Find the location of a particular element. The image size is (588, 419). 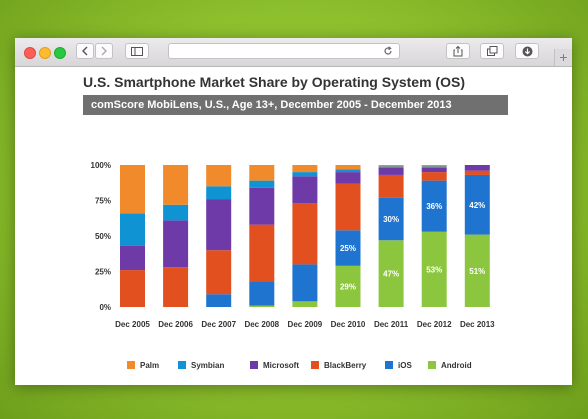

address-bar is located at coordinates (284, 51).